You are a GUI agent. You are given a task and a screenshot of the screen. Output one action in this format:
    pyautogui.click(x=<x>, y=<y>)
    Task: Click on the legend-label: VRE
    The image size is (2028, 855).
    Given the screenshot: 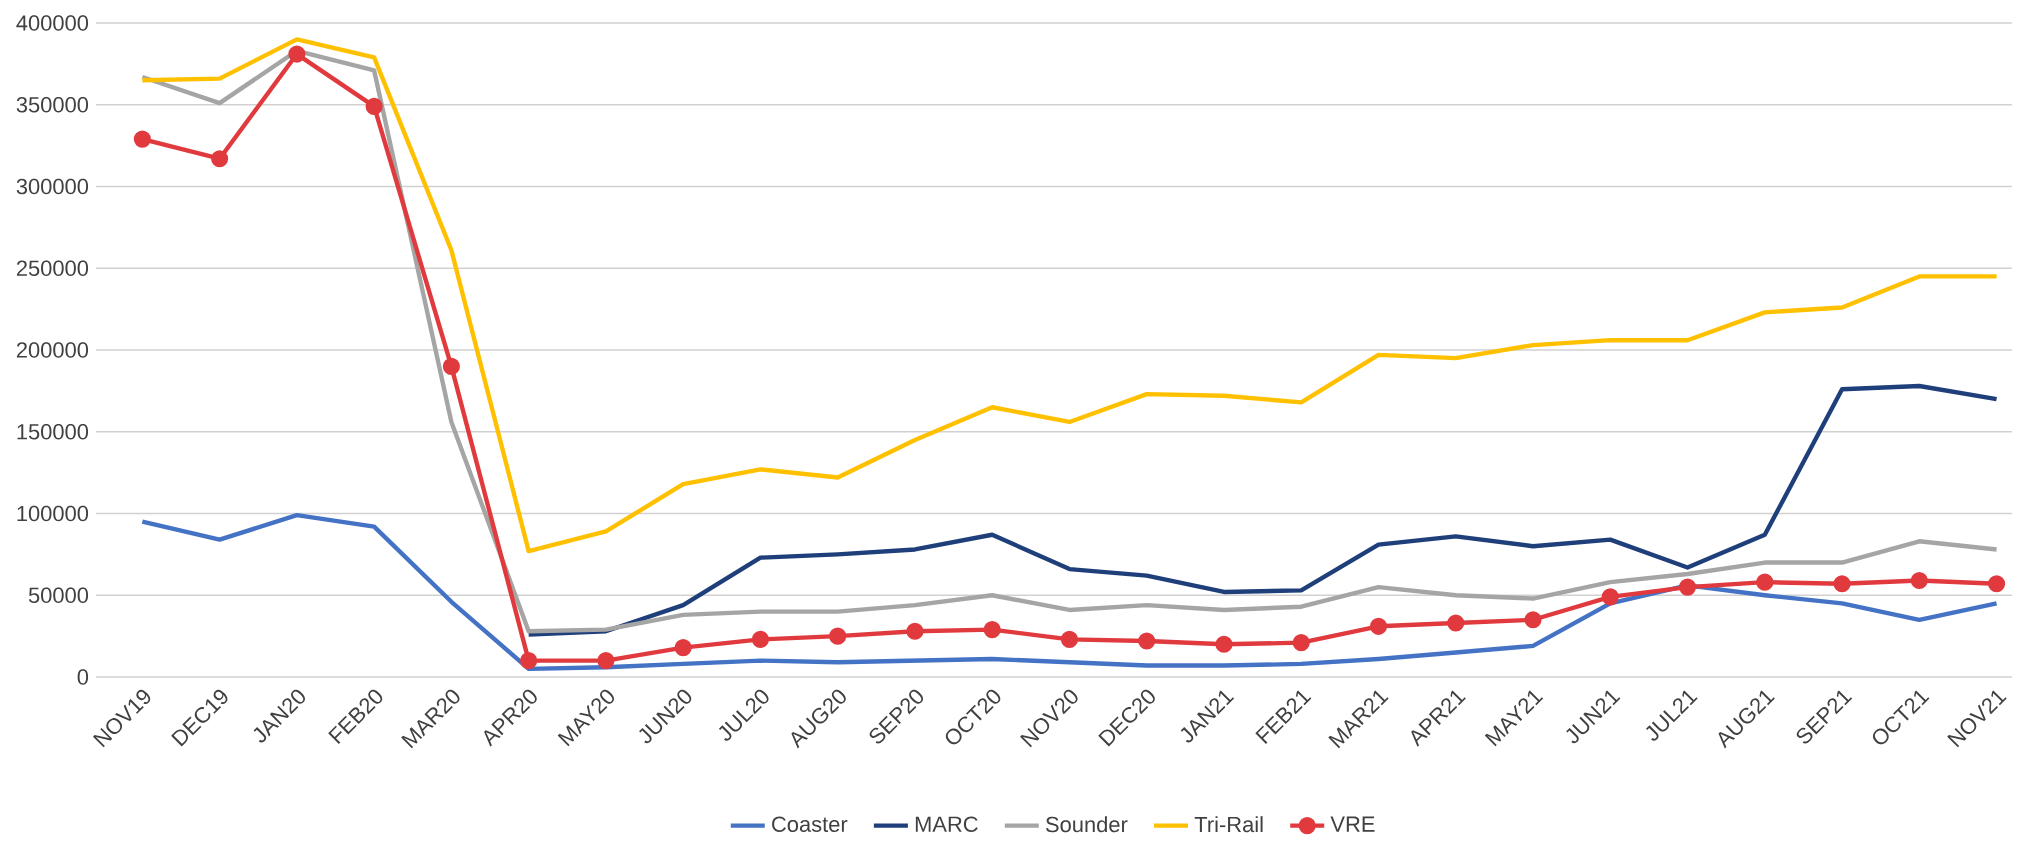 What is the action you would take?
    pyautogui.click(x=1352, y=824)
    